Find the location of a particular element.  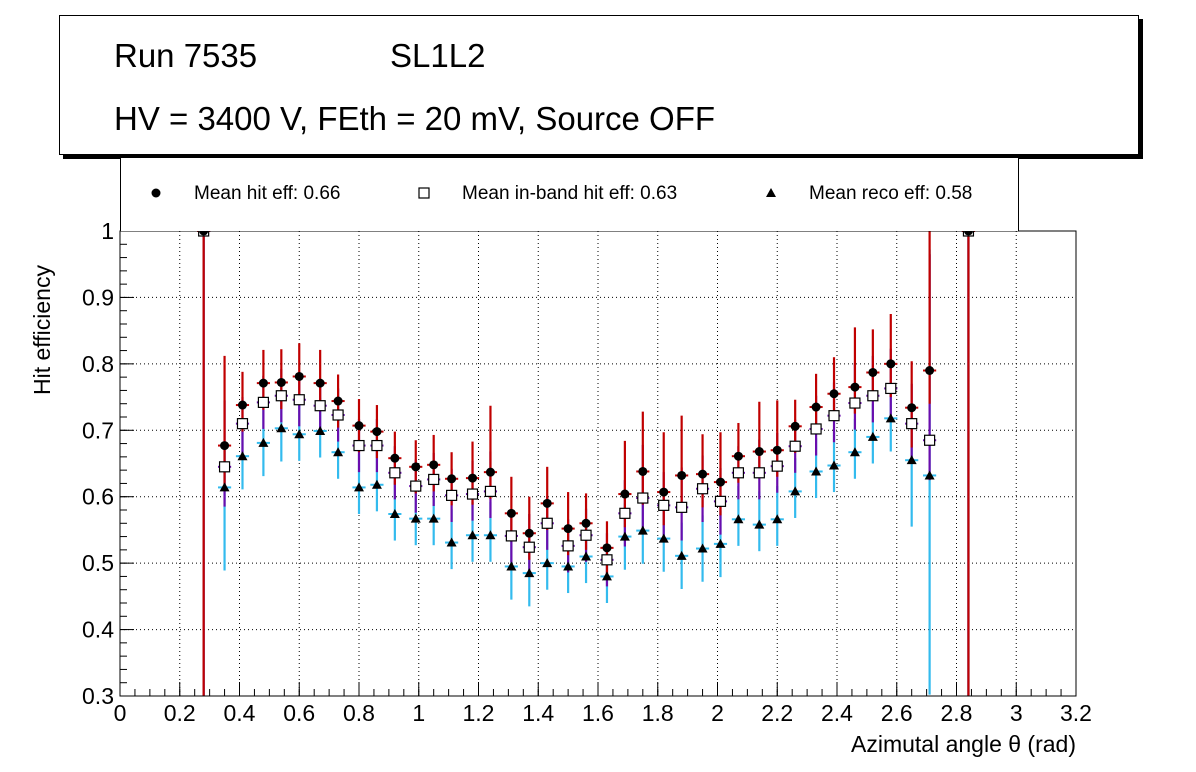

x-tick-label: 0.8 is located at coordinates (359, 713).